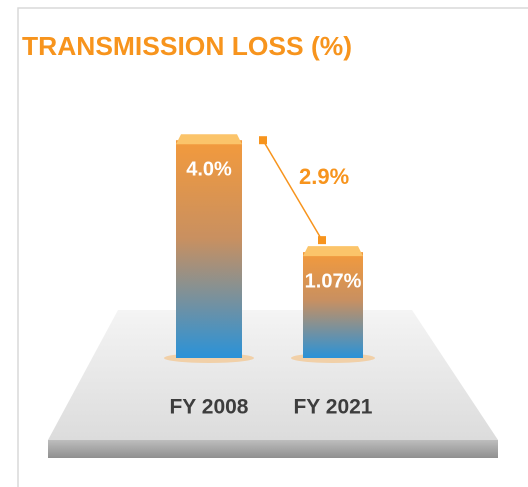 This screenshot has width=528, height=487. Describe the element at coordinates (209, 169) in the screenshot. I see `value-label: 4.0%` at that location.